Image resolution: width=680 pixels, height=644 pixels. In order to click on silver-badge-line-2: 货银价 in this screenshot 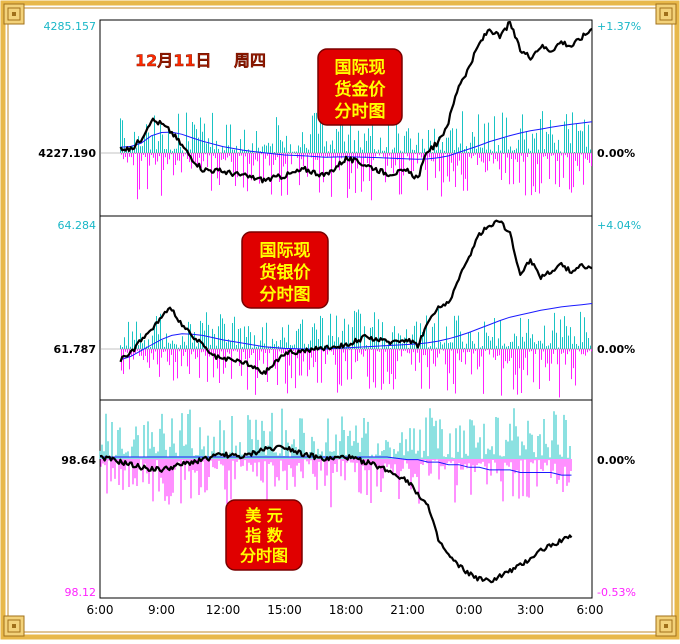, I will do `click(286, 272)`.